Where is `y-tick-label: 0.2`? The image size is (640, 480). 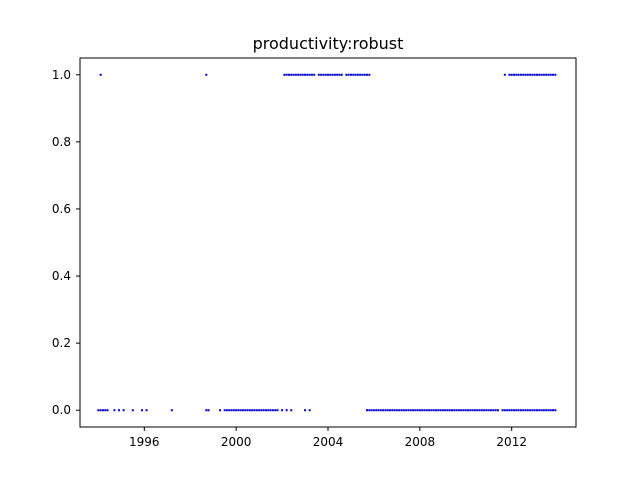 y-tick-label: 0.2 is located at coordinates (61, 343).